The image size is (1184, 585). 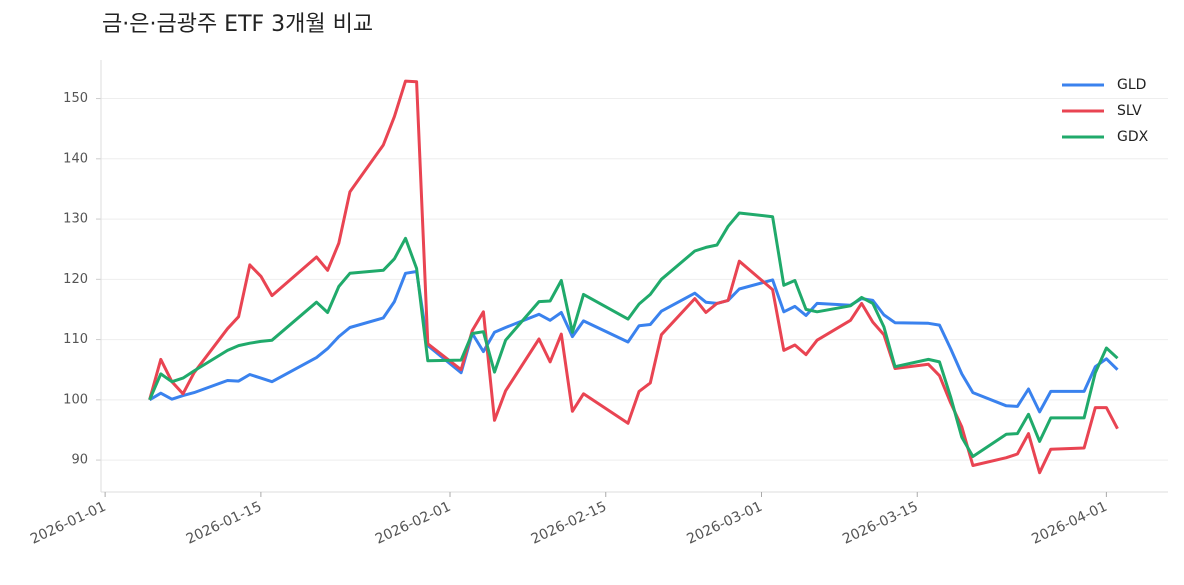 What do you see at coordinates (75, 399) in the screenshot?
I see `y-tick-label: 100` at bounding box center [75, 399].